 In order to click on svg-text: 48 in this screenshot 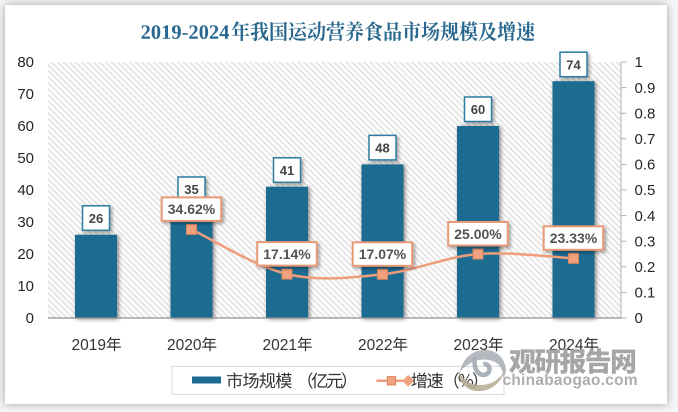, I will do `click(382, 148)`.